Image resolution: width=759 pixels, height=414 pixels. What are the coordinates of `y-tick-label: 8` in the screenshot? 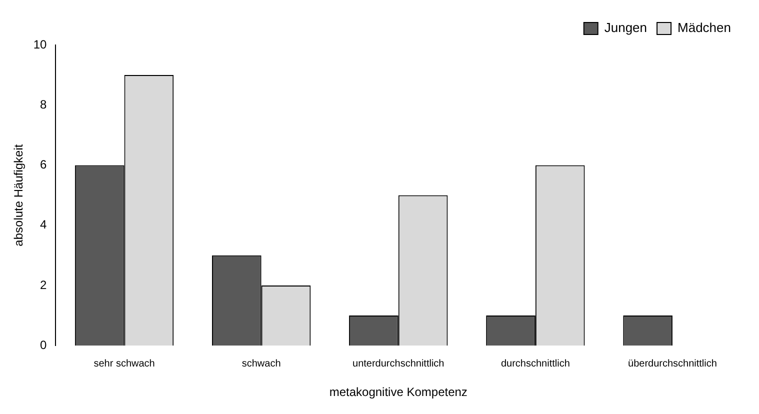 It's located at (44, 104).